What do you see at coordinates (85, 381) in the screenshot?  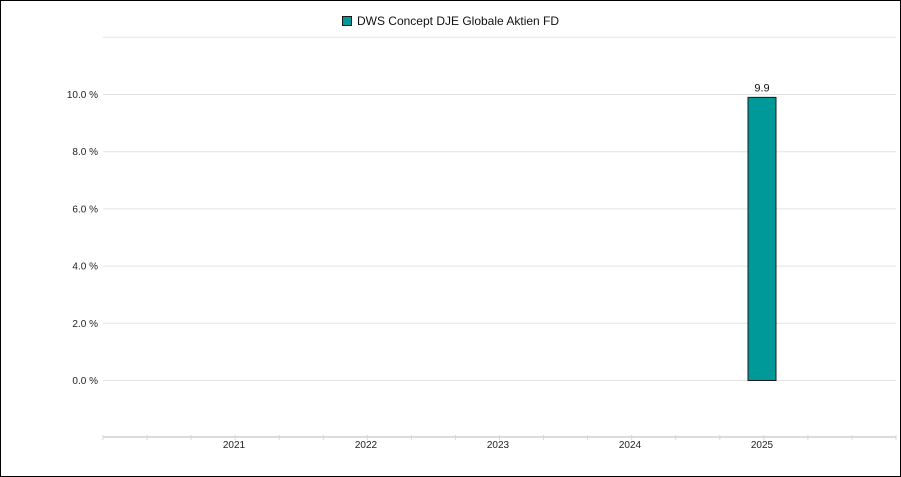 I see `y-tick-label-0: 0.0 %` at bounding box center [85, 381].